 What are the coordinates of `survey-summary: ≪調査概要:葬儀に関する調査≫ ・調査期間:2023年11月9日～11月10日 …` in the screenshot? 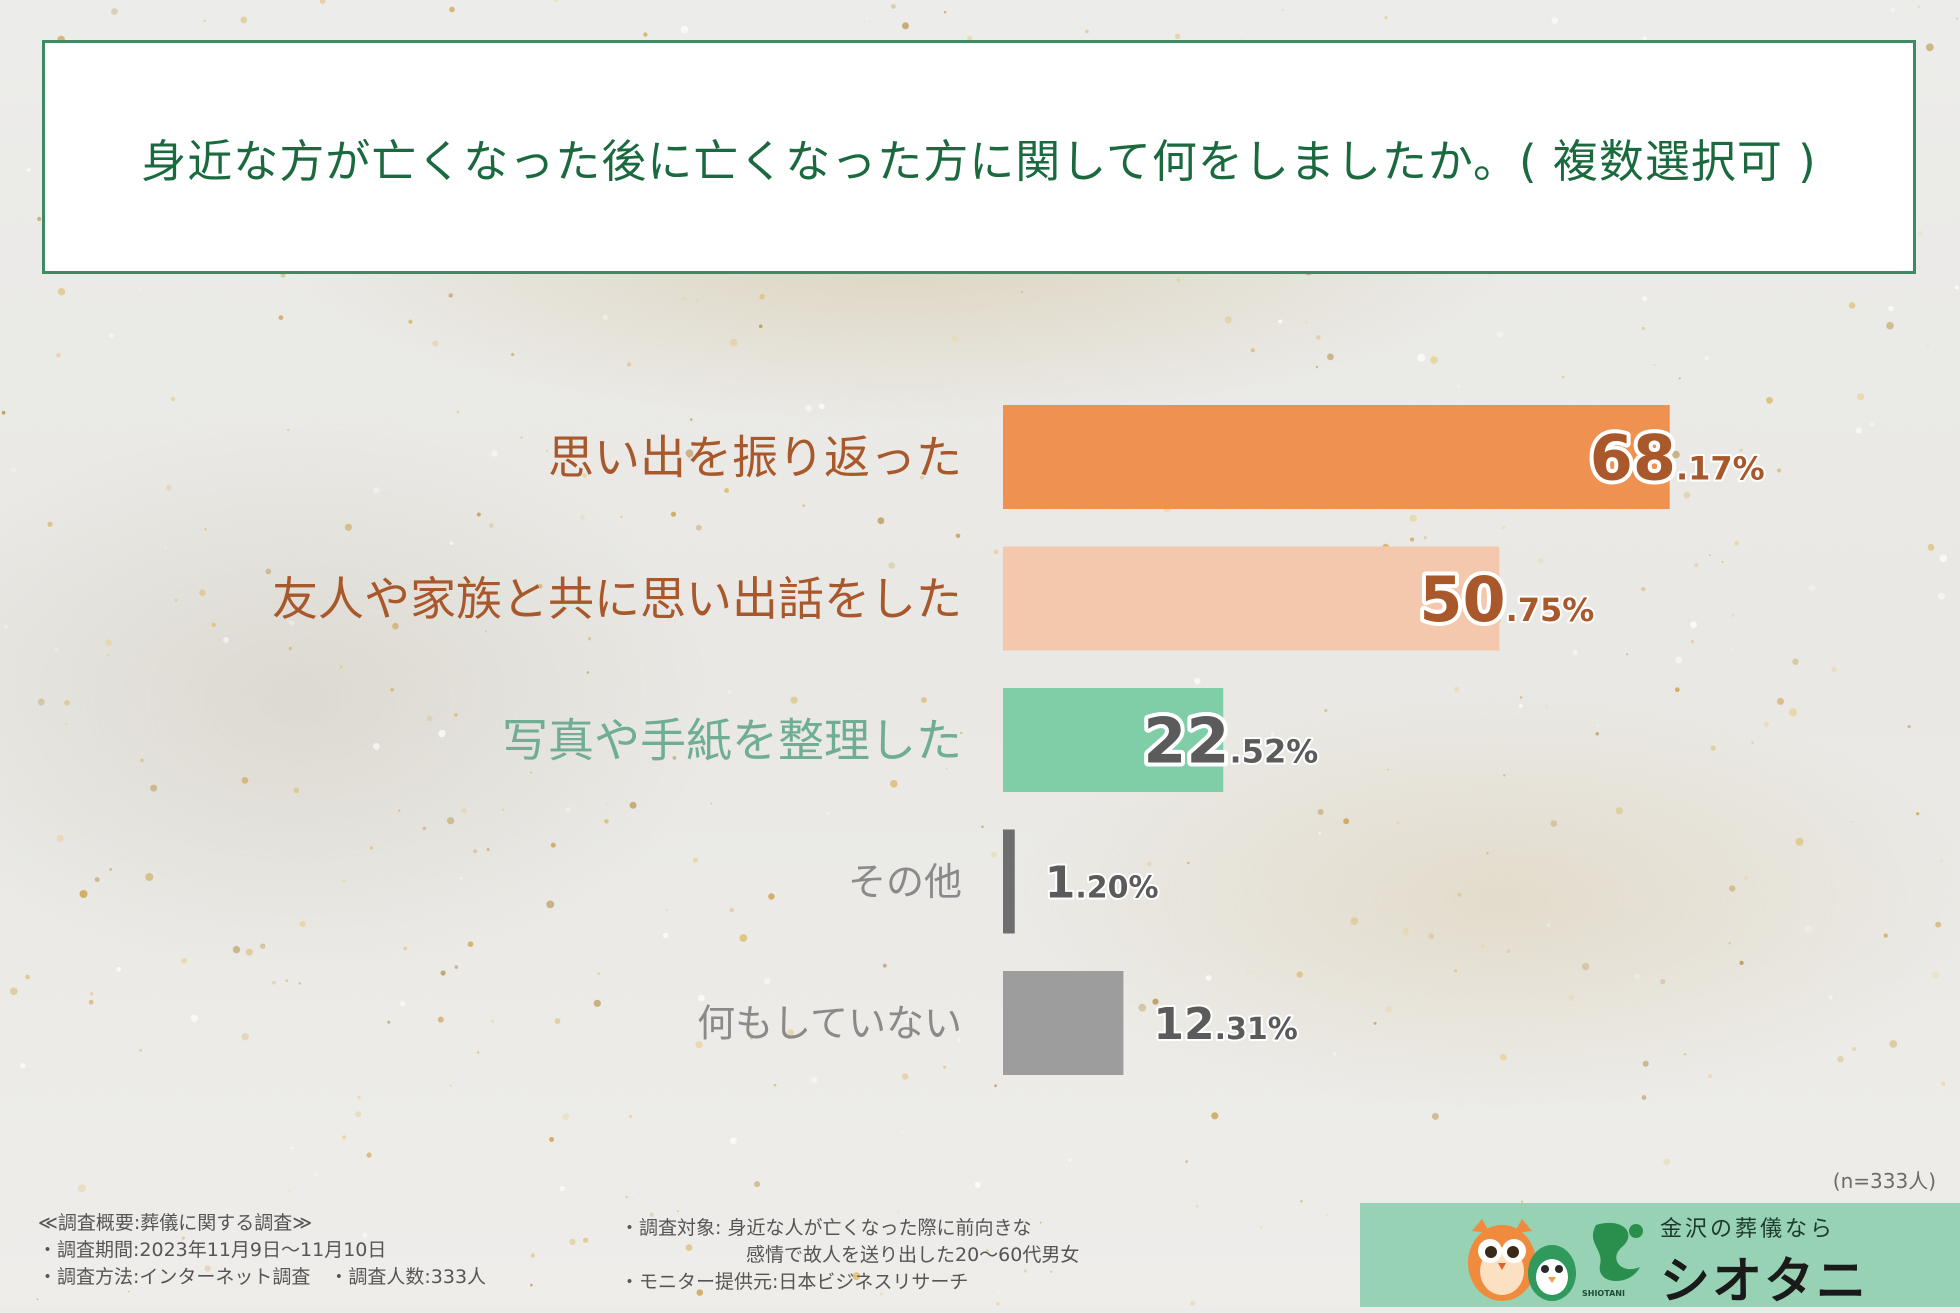 It's located at (262, 1250).